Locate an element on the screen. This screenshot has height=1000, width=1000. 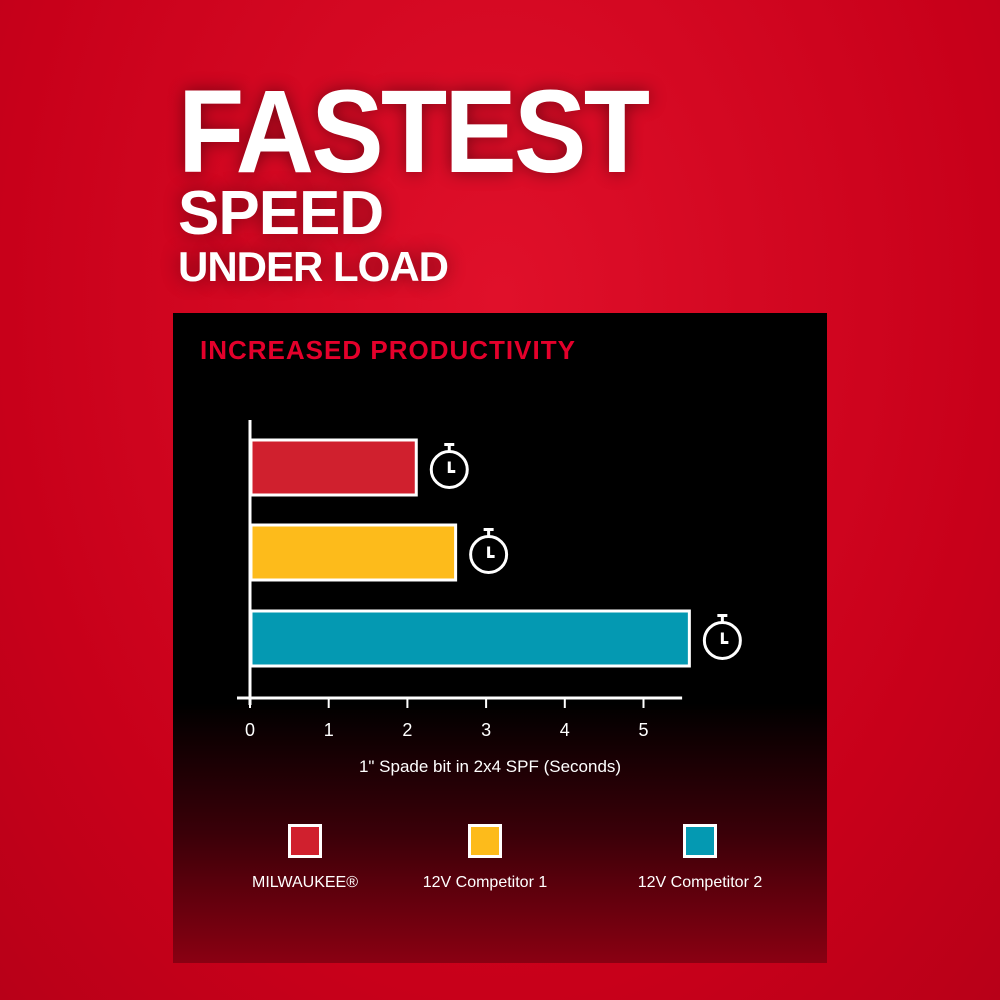
legend-item: 12V Competitor 2 is located at coordinates (700, 858).